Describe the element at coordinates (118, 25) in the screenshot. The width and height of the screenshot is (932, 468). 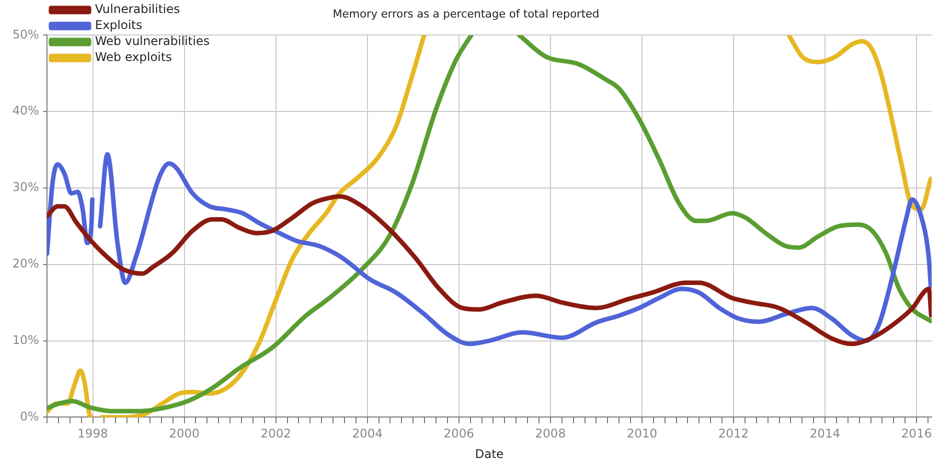
I see `legend-label: Exploits` at that location.